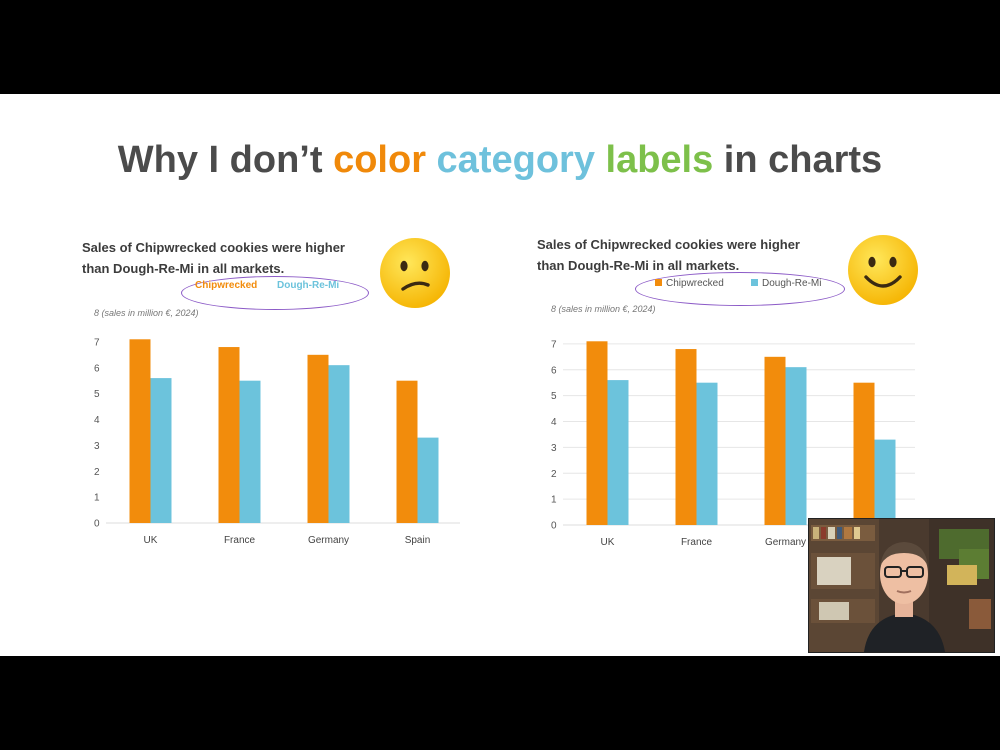 This screenshot has height=750, width=1000. What do you see at coordinates (798, 160) in the screenshot?
I see `title-part: in charts` at bounding box center [798, 160].